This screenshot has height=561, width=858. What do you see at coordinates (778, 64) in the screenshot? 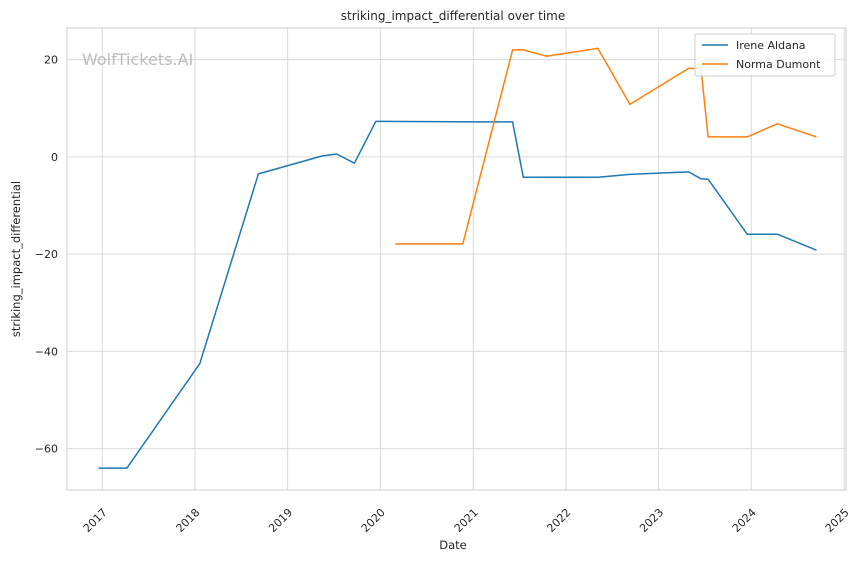
I see `legend-label-norma-dumont: Norma Dumont` at bounding box center [778, 64].